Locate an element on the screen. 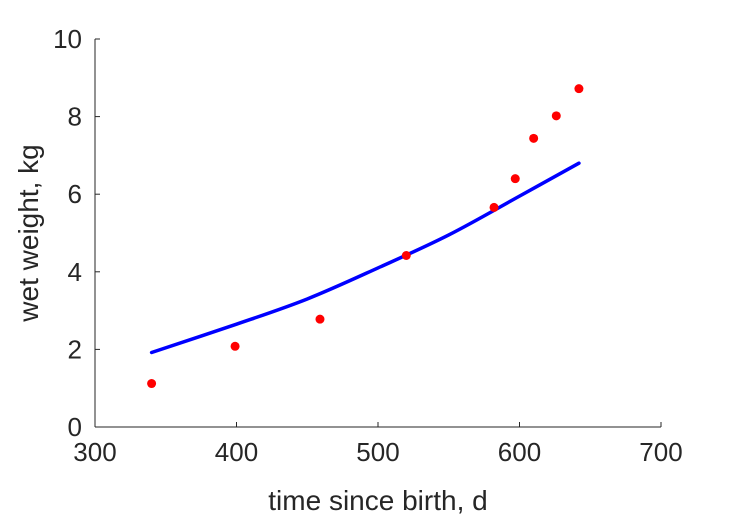 The height and width of the screenshot is (521, 729). x-tick-label: 300 is located at coordinates (94, 452).